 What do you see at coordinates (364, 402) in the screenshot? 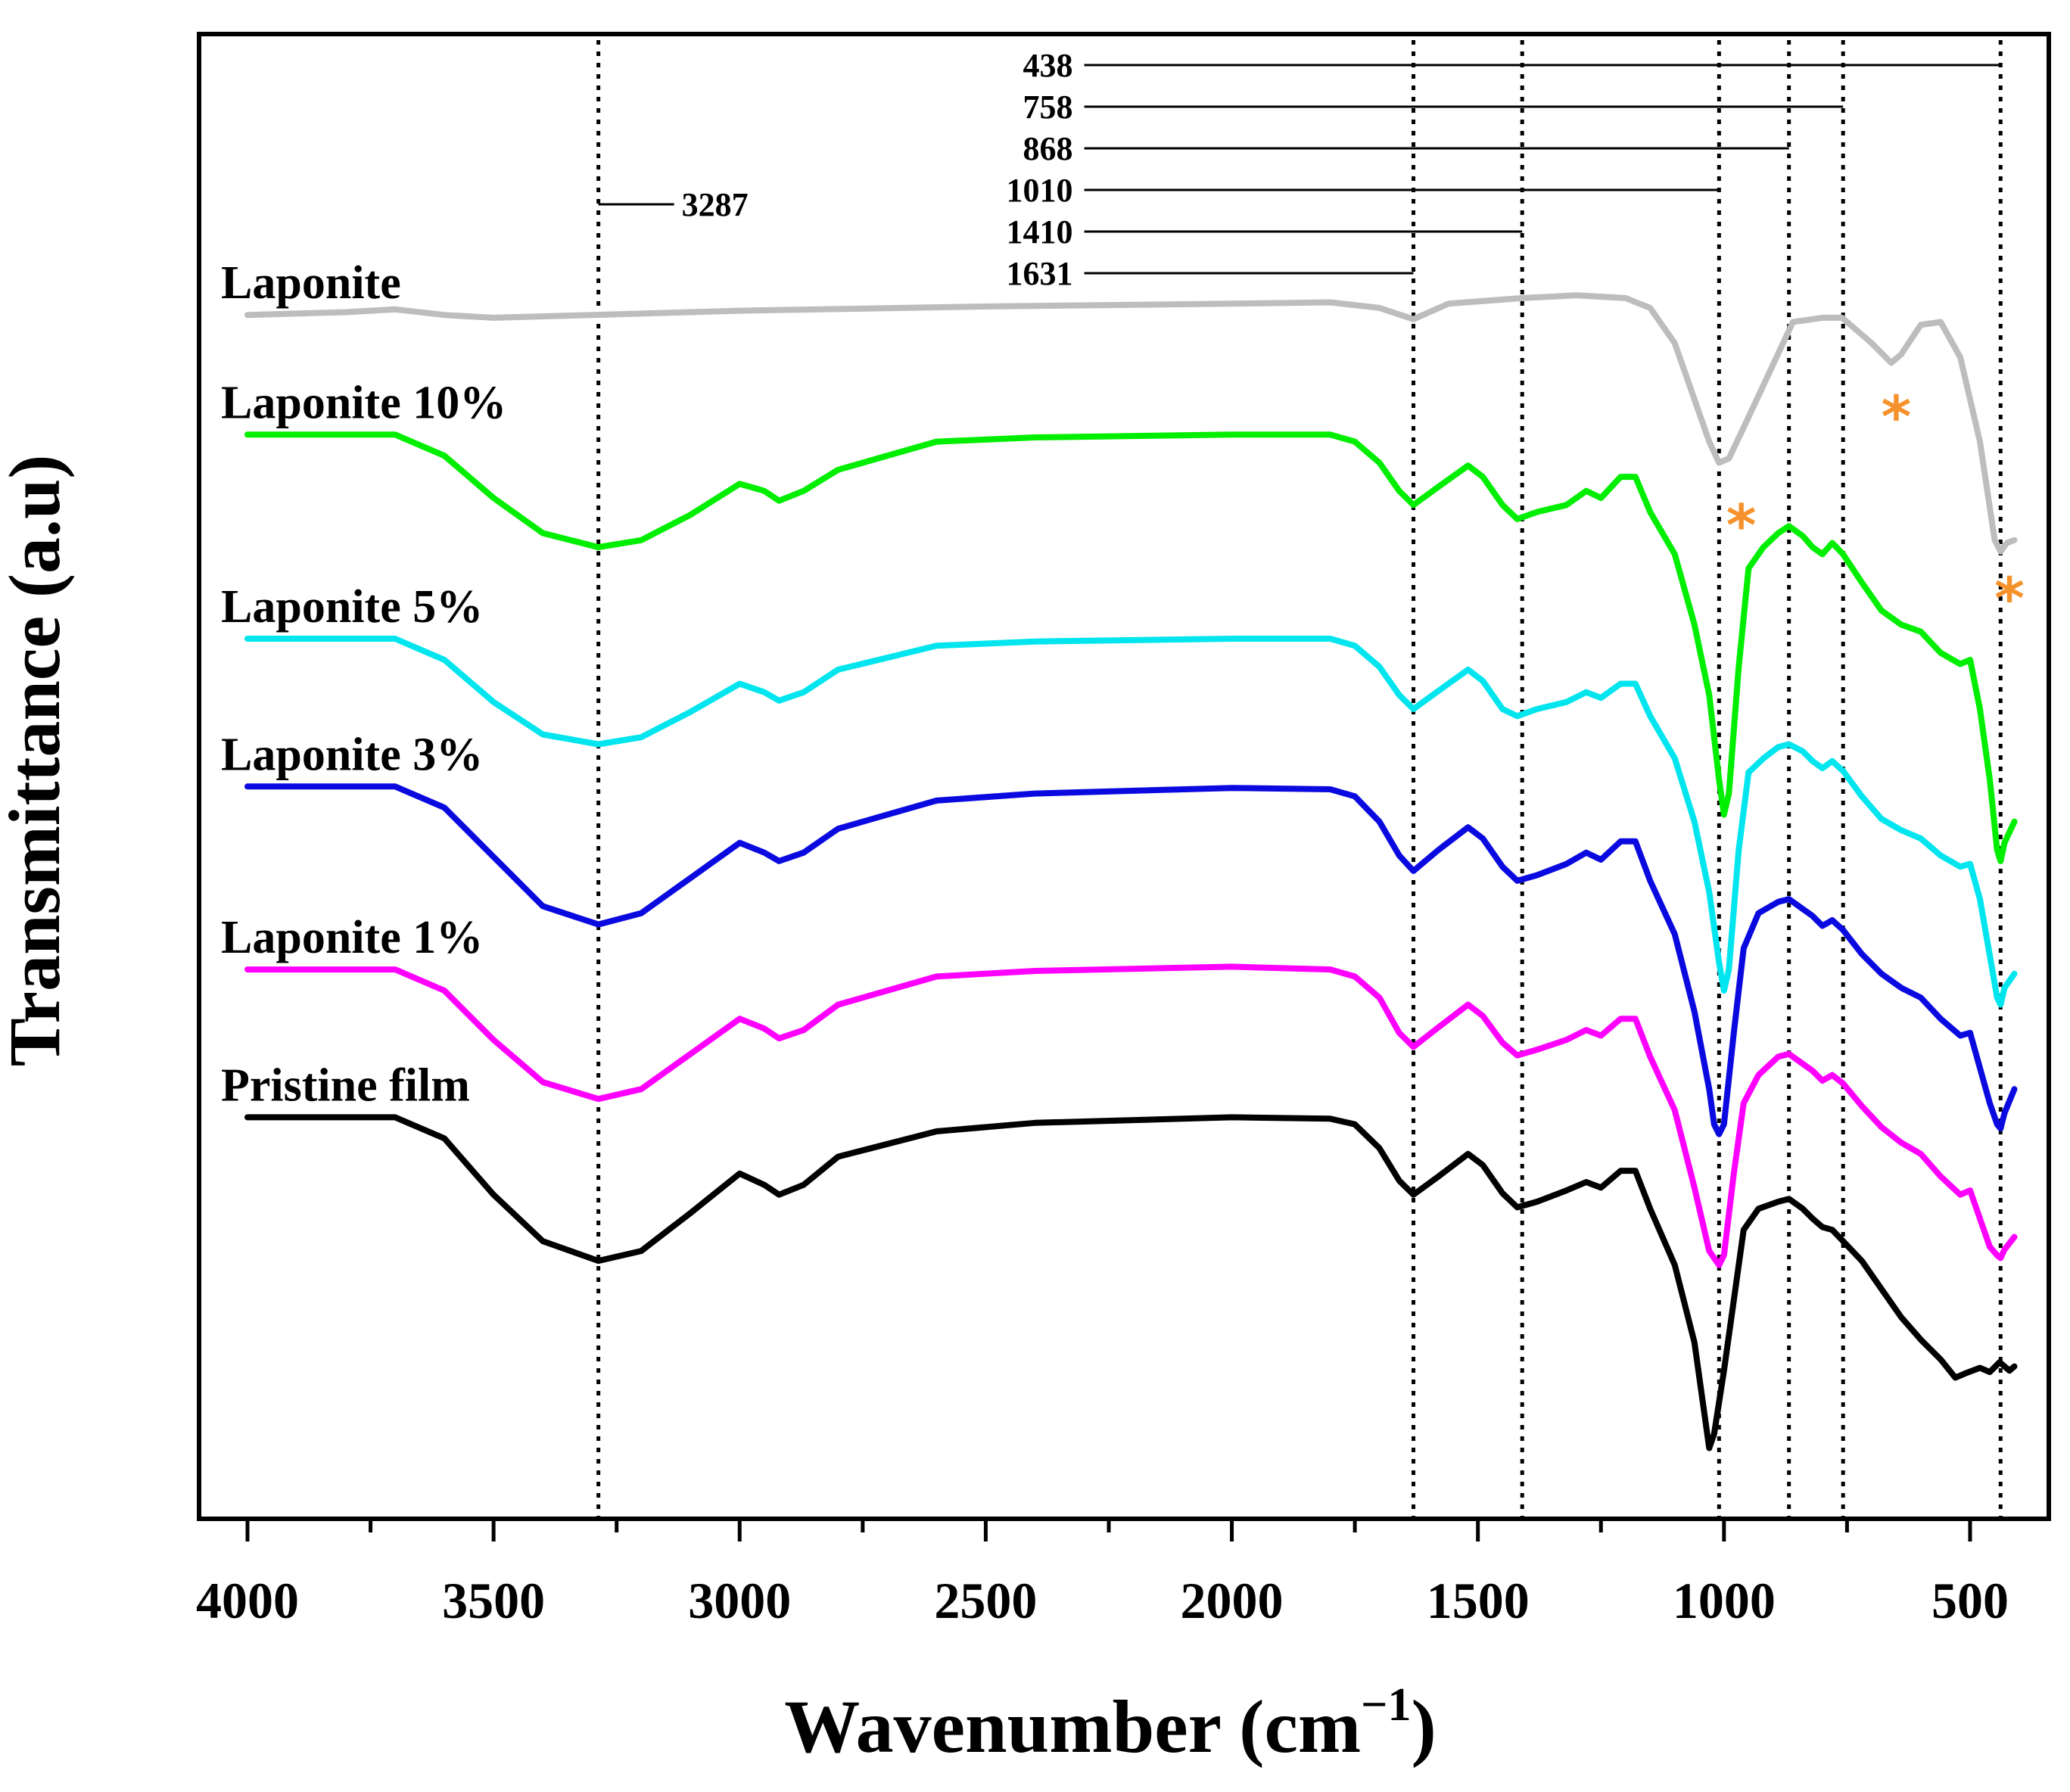
I see `series-label-laponite-10pct: Laponite 10%` at bounding box center [364, 402].